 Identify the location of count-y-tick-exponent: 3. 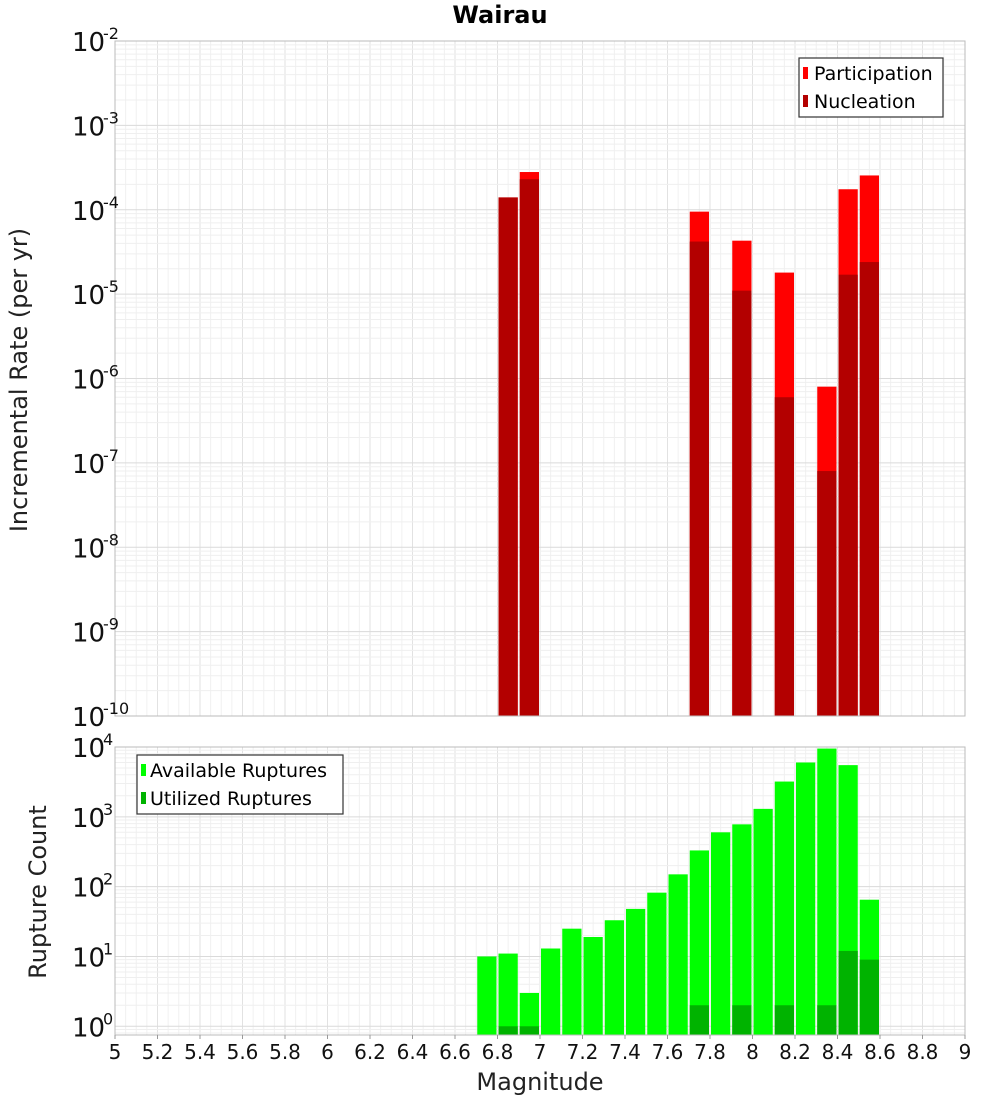
(108, 809).